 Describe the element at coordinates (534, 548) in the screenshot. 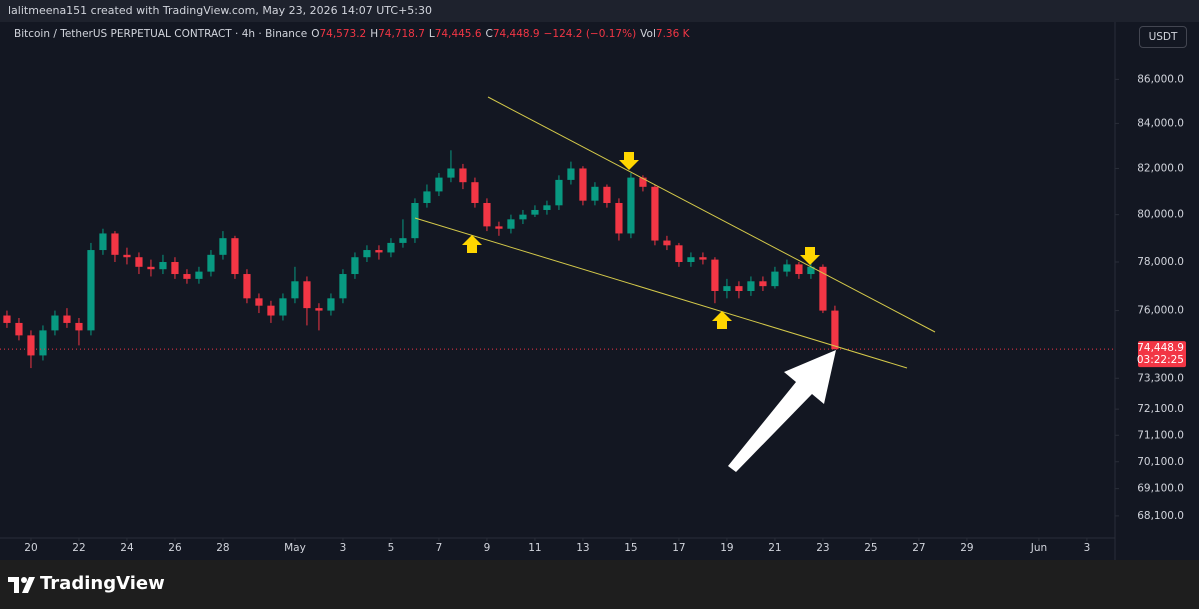

I see `x-tick-label: 11` at that location.